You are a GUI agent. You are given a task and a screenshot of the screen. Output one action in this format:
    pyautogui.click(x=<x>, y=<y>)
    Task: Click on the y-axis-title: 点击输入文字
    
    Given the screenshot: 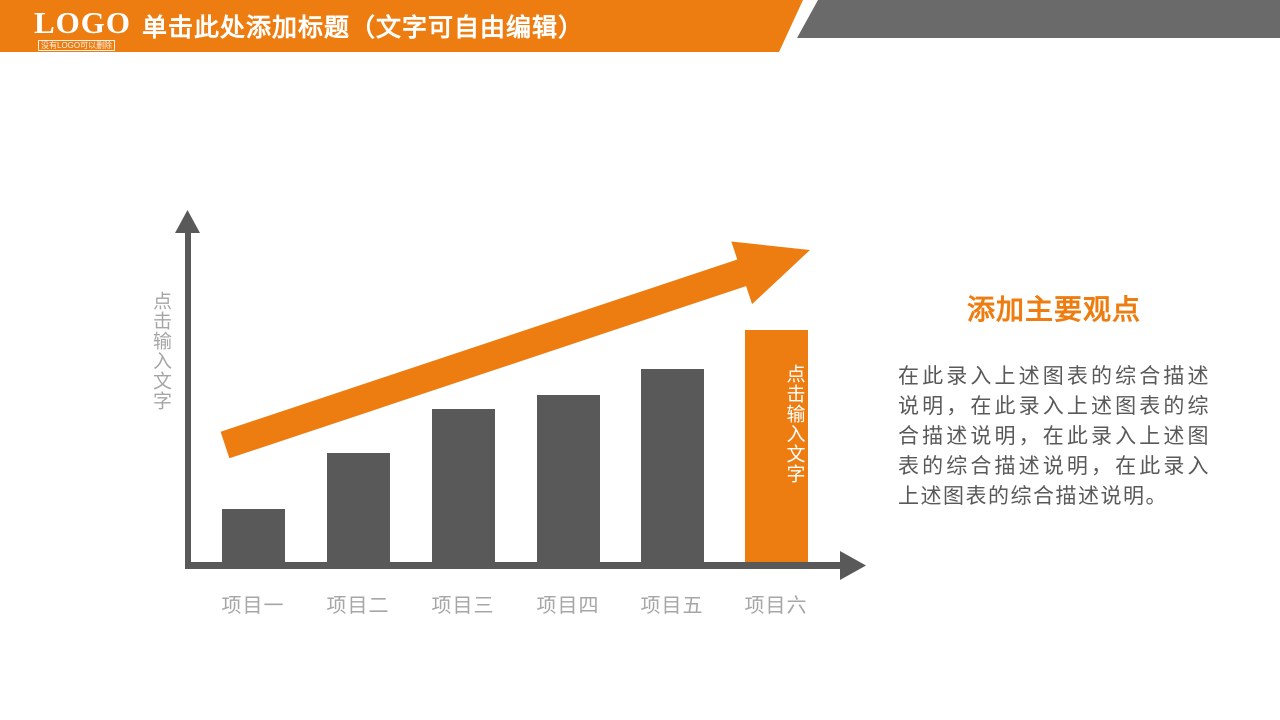 What is the action you would take?
    pyautogui.click(x=160, y=351)
    